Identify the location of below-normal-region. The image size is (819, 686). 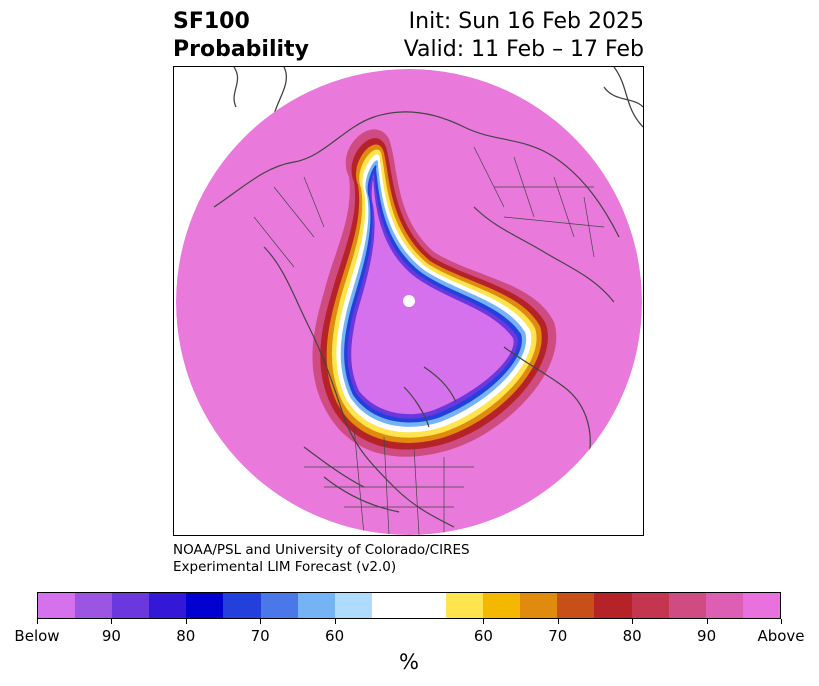
(432, 294).